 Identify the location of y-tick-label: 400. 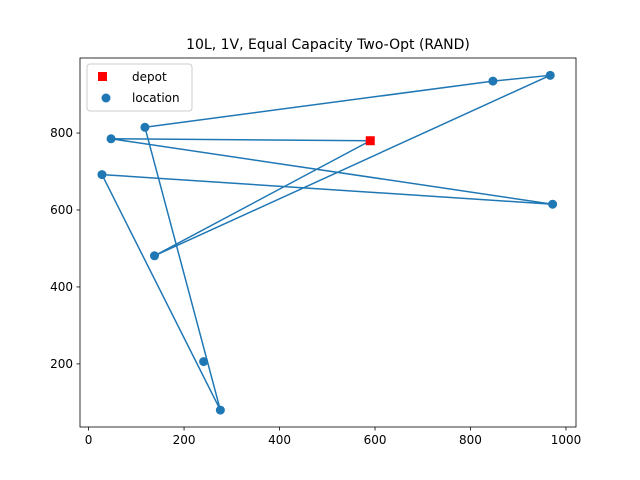
(61, 287).